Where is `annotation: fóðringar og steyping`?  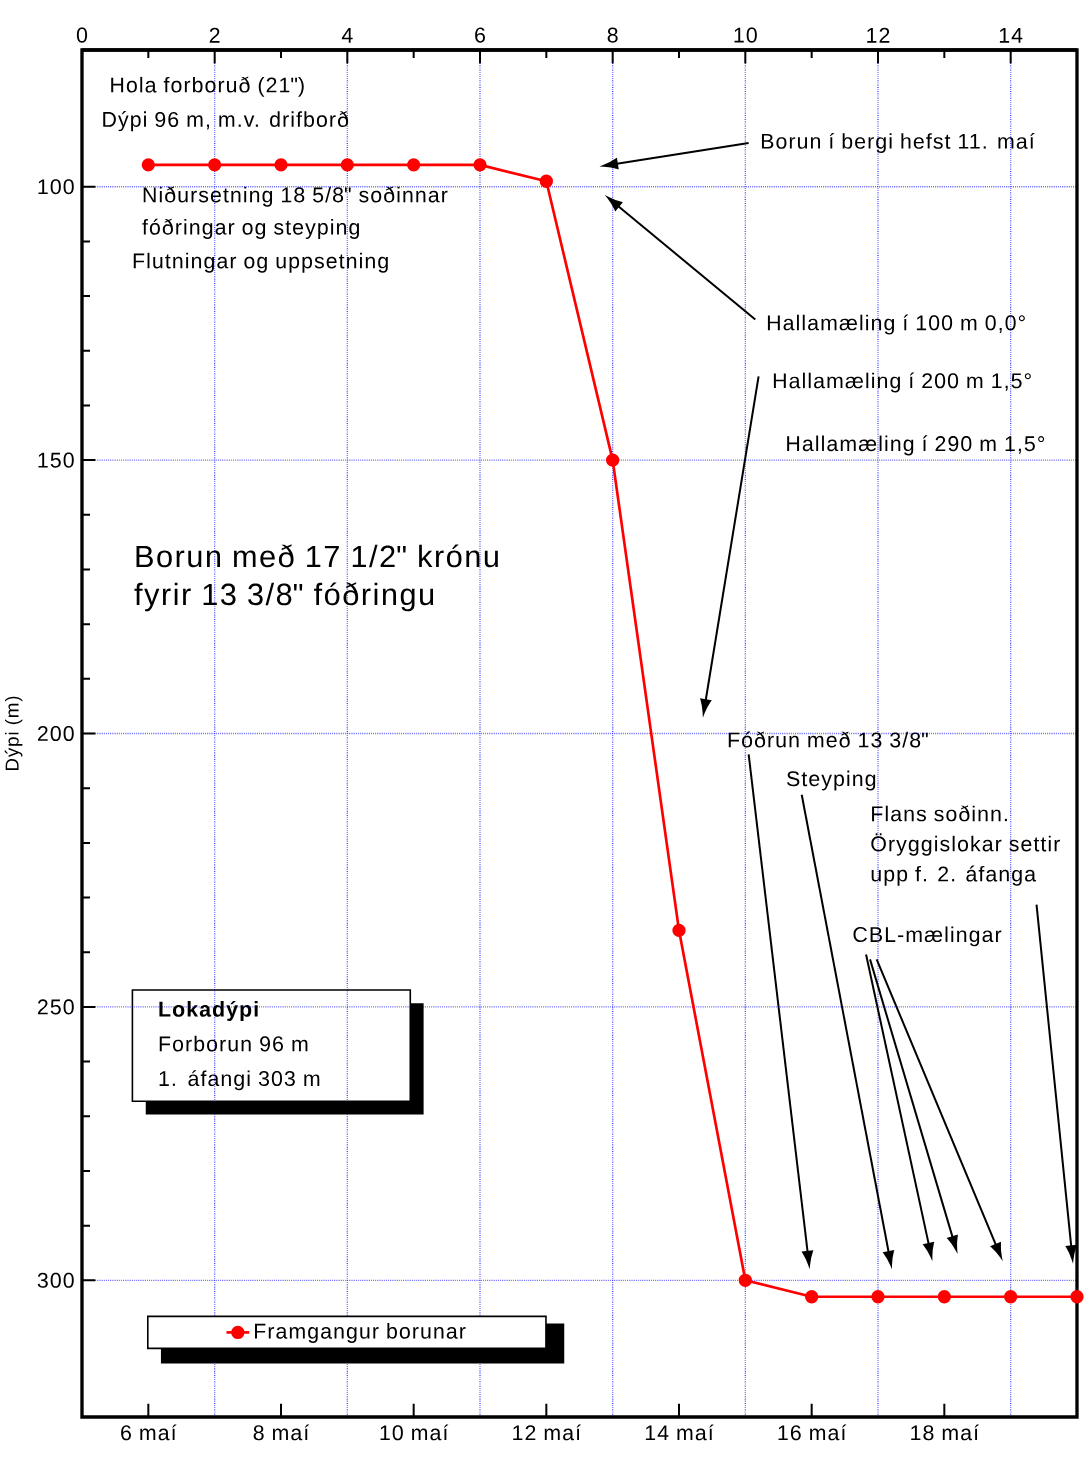
annotation: fóðringar og steyping is located at coordinates (250, 228).